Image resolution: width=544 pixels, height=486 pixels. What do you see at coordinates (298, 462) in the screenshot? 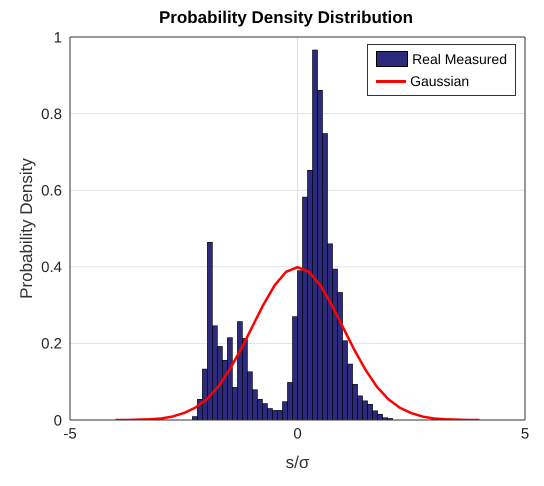
I see `x-axis-title: s/σ` at bounding box center [298, 462].